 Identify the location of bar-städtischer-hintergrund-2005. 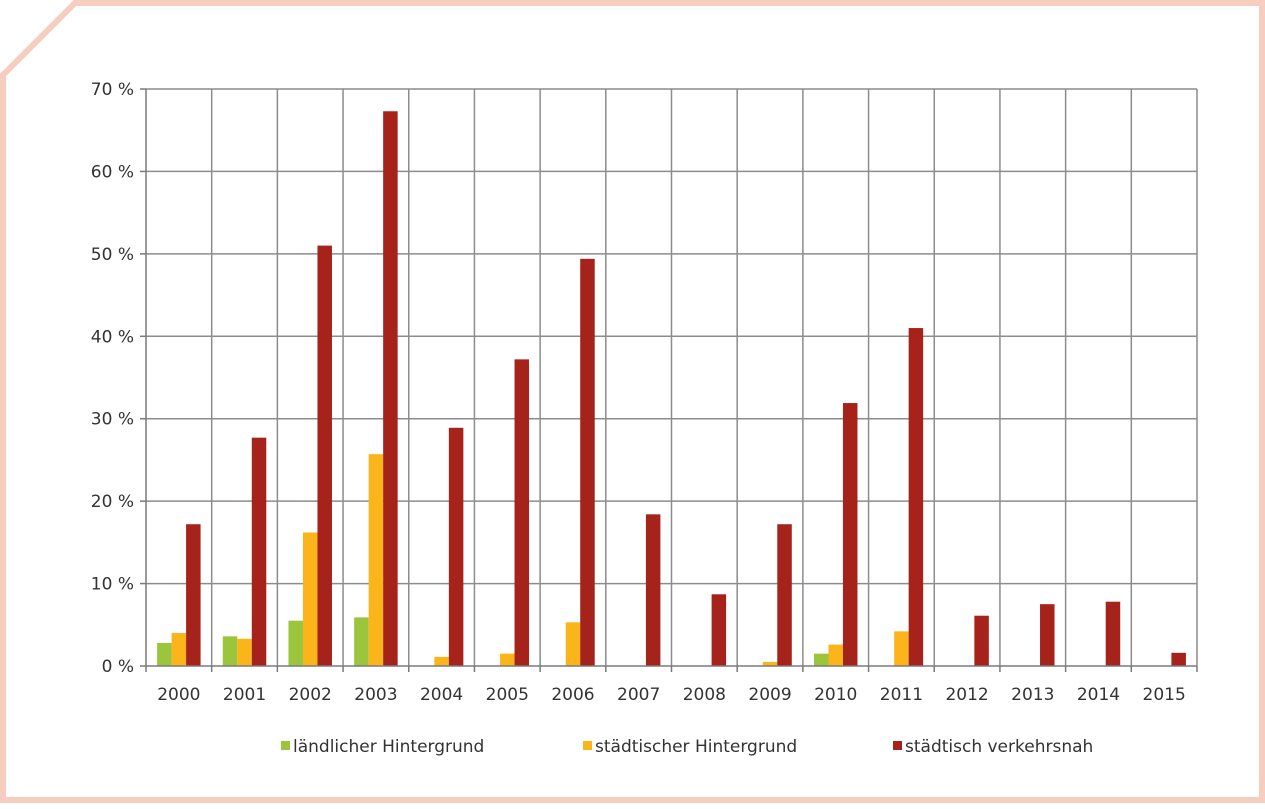
(507, 659).